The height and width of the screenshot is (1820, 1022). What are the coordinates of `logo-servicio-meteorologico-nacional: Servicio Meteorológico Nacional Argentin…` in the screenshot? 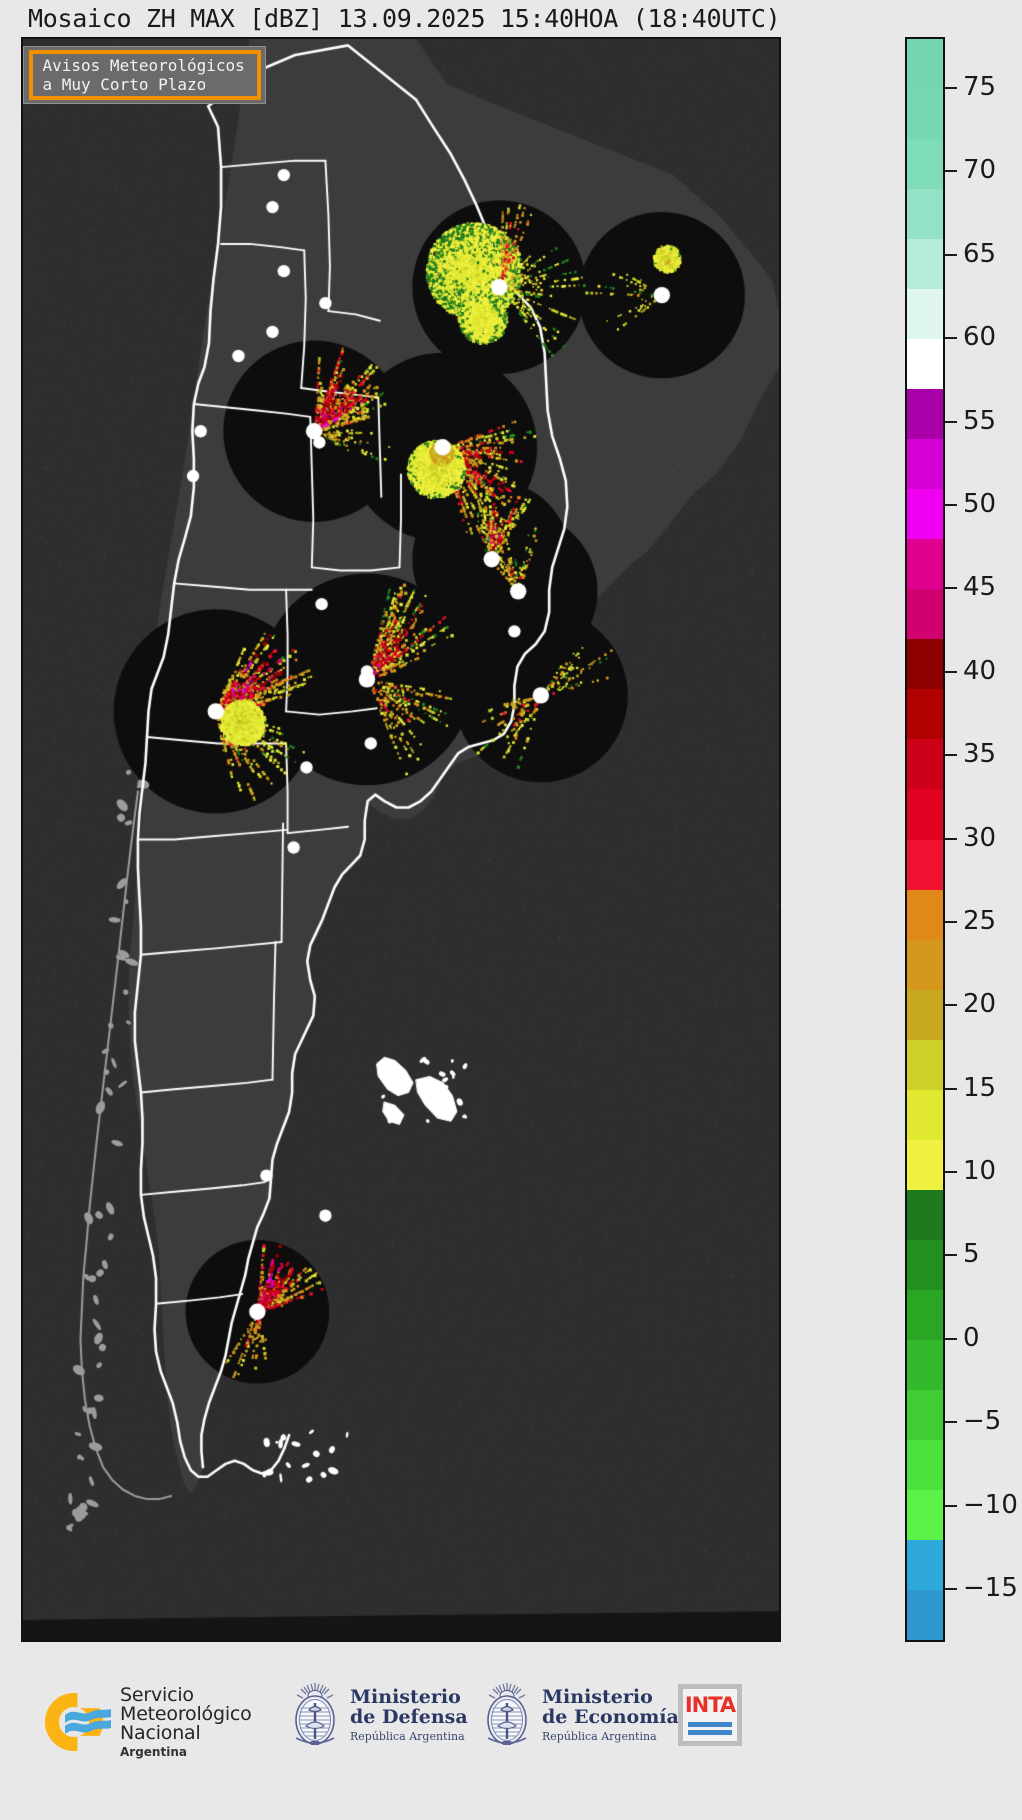 It's located at (148, 1722).